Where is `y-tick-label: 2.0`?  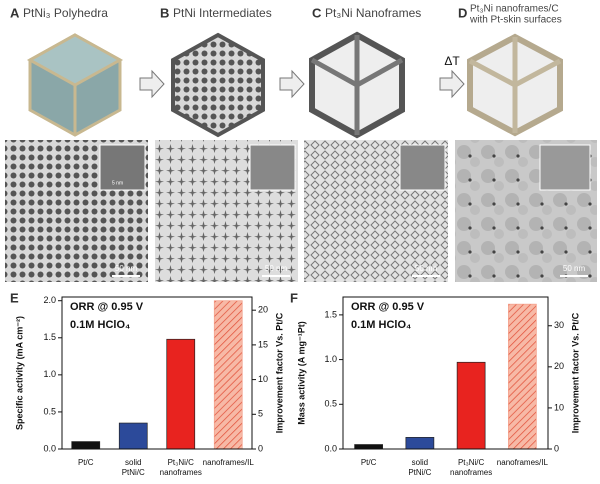 y-tick-label: 2.0 is located at coordinates (49, 300).